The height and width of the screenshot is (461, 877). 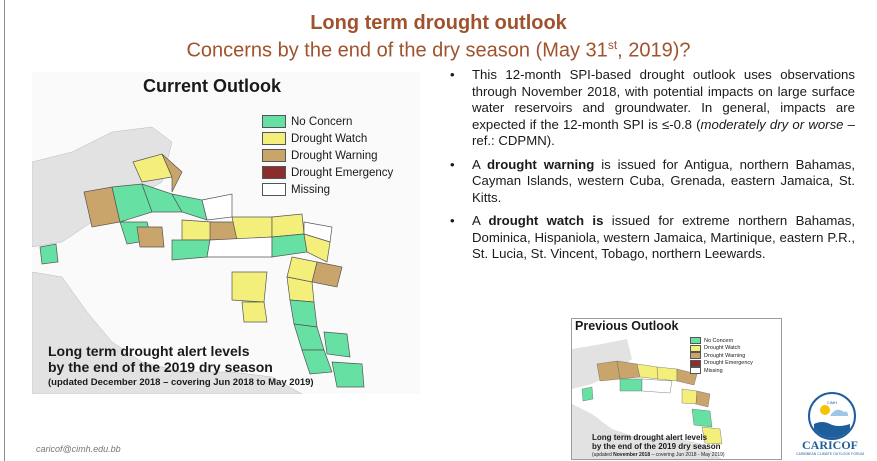 What do you see at coordinates (830, 454) in the screenshot?
I see `logo-subtext: CARIBBEAN CLIMATE OUTLOOK FORUM` at bounding box center [830, 454].